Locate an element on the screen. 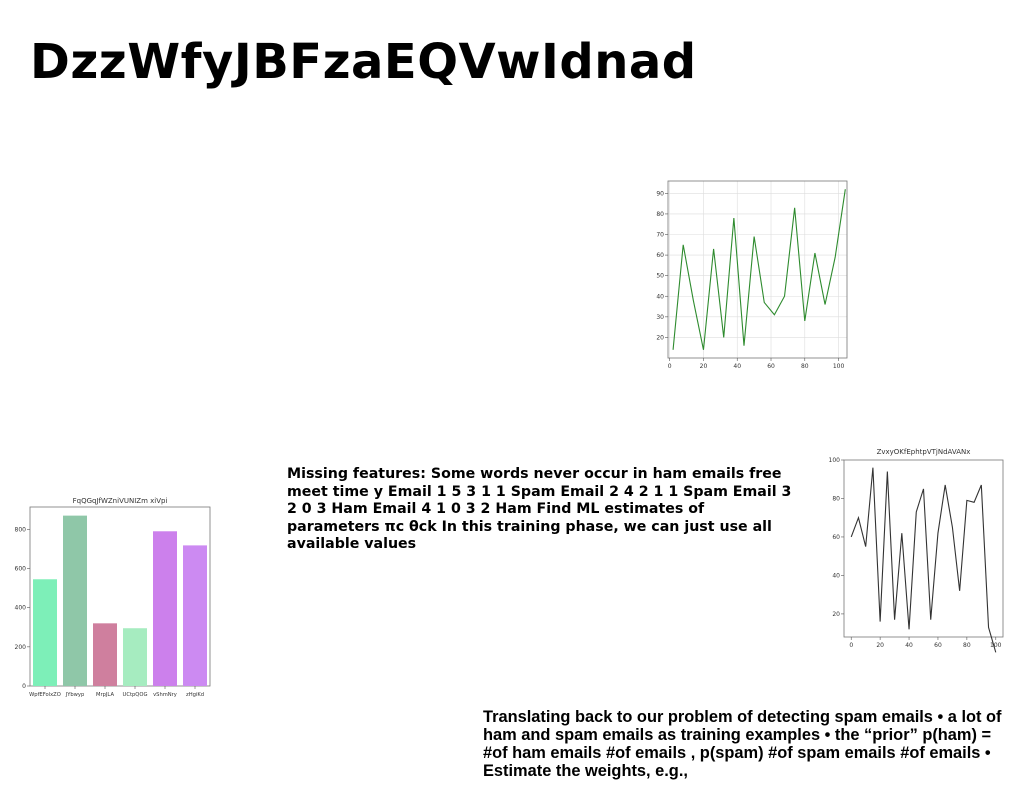  y-tick-label: 70 is located at coordinates (660, 235).